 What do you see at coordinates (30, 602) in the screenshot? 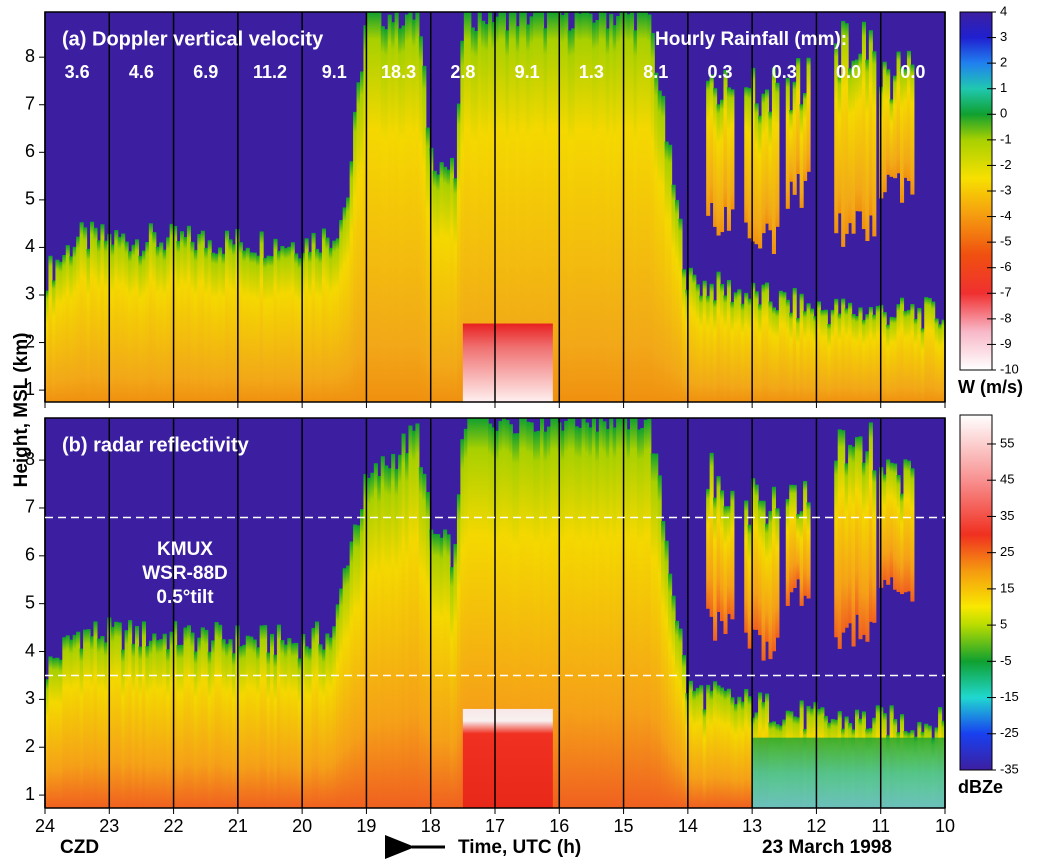
I see `y-tick-label: 5` at bounding box center [30, 602].